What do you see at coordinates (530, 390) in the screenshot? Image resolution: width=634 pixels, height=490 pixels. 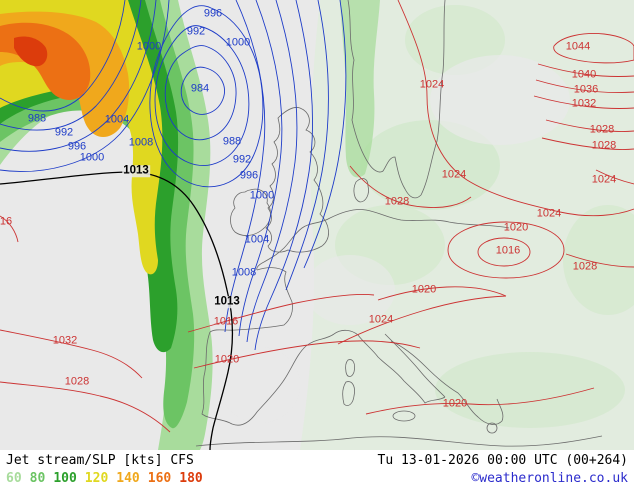 I see `wash-mediterranean` at bounding box center [530, 390].